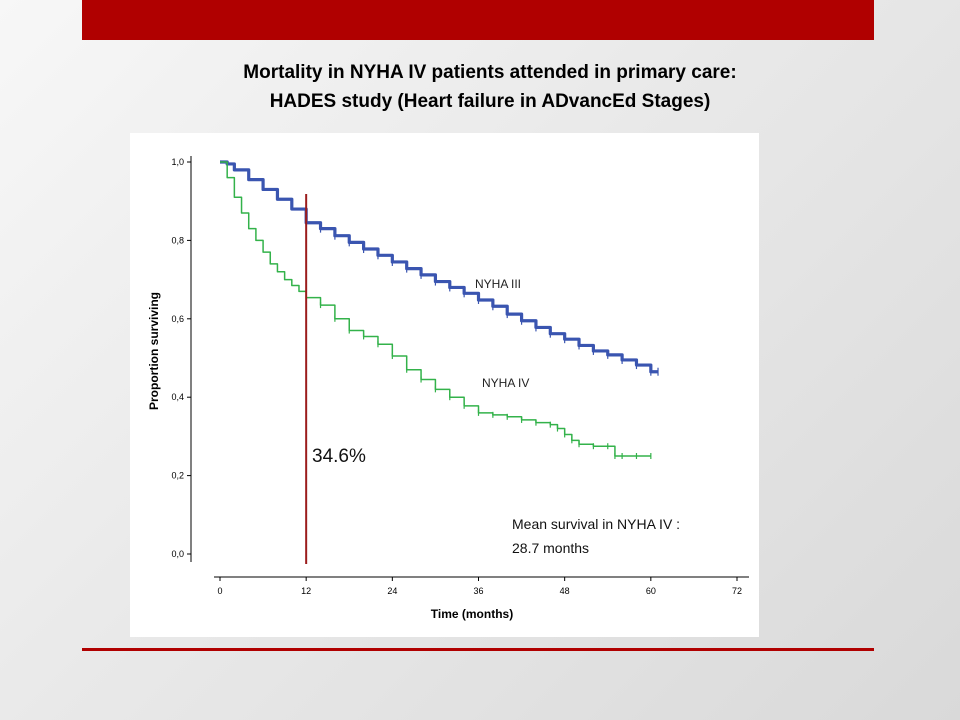  Describe the element at coordinates (498, 284) in the screenshot. I see `series-label-nyha-iii: NYHA III` at that location.